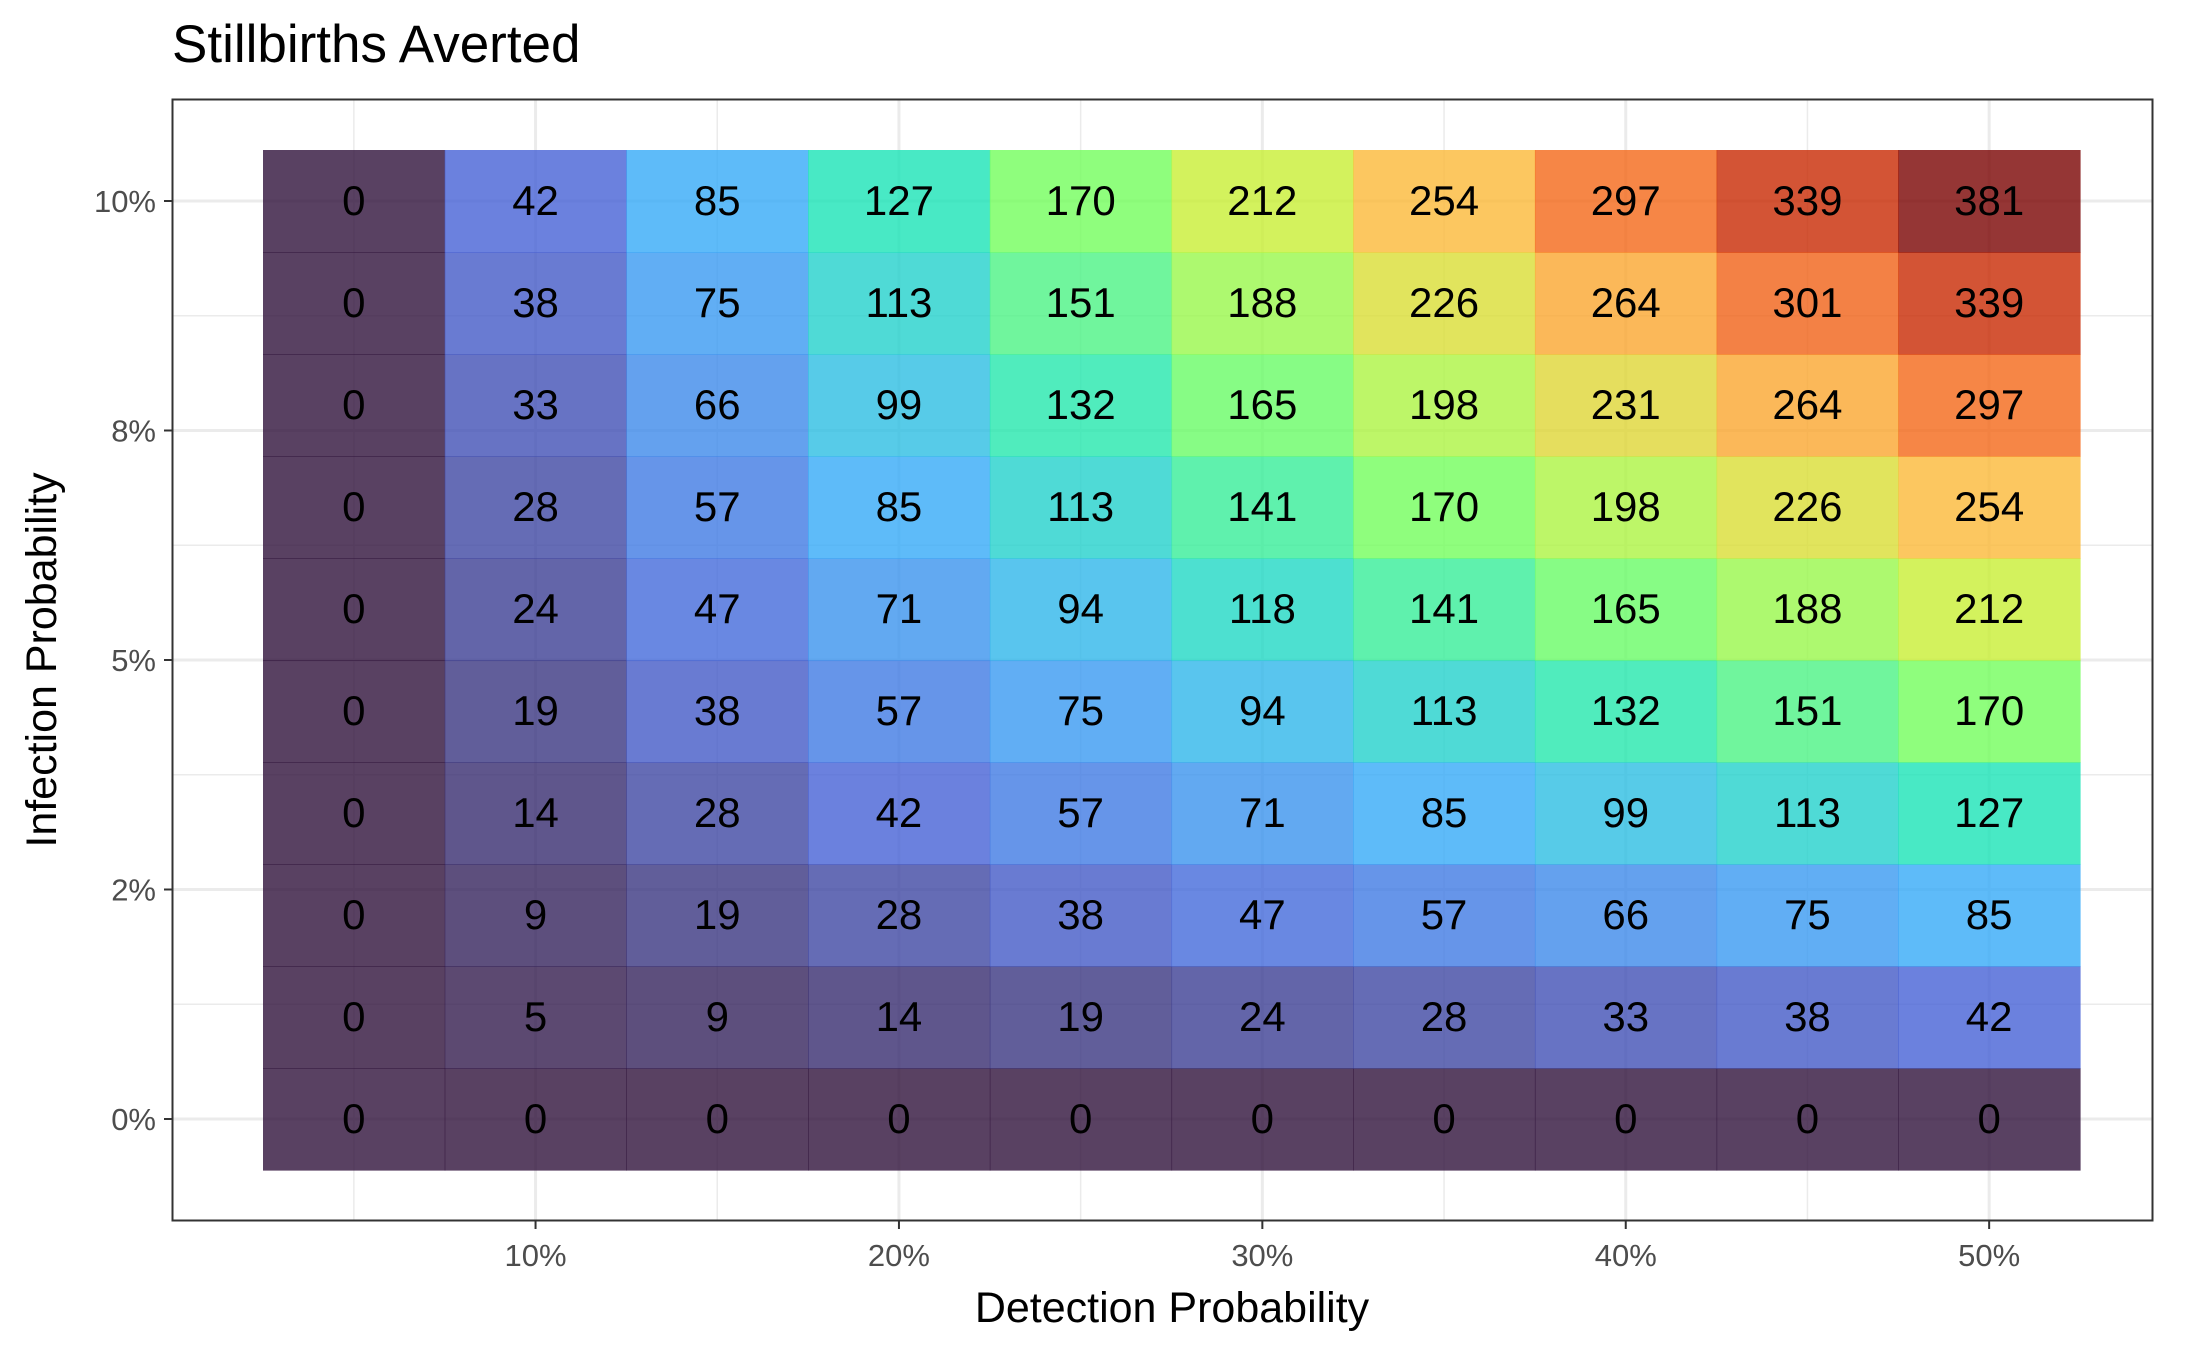 The width and height of the screenshot is (2187, 1351). What do you see at coordinates (899, 1255) in the screenshot?
I see `x-tick-label: 20%` at bounding box center [899, 1255].